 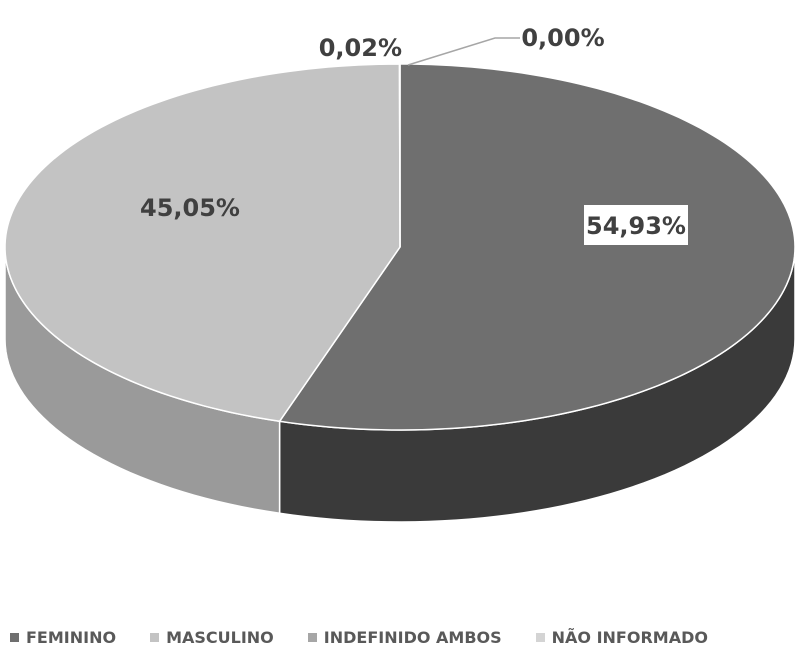 What do you see at coordinates (629, 637) in the screenshot?
I see `legend-label-nao-informado: NÃO INFORMADO` at bounding box center [629, 637].